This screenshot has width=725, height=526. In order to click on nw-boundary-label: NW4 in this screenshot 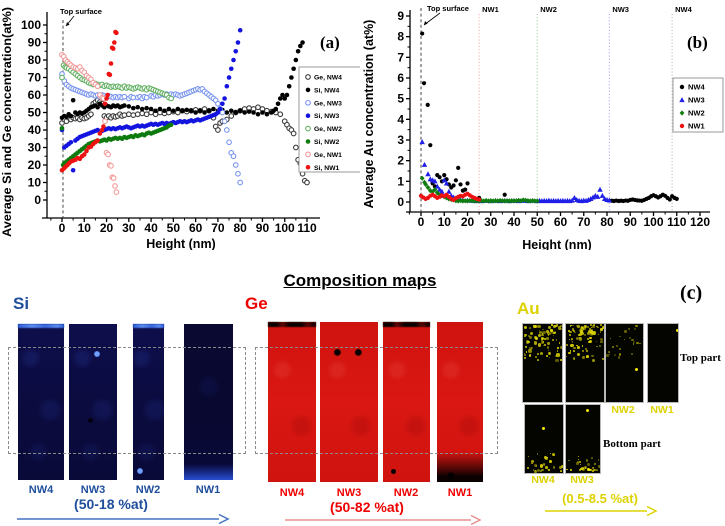, I will do `click(683, 9)`.